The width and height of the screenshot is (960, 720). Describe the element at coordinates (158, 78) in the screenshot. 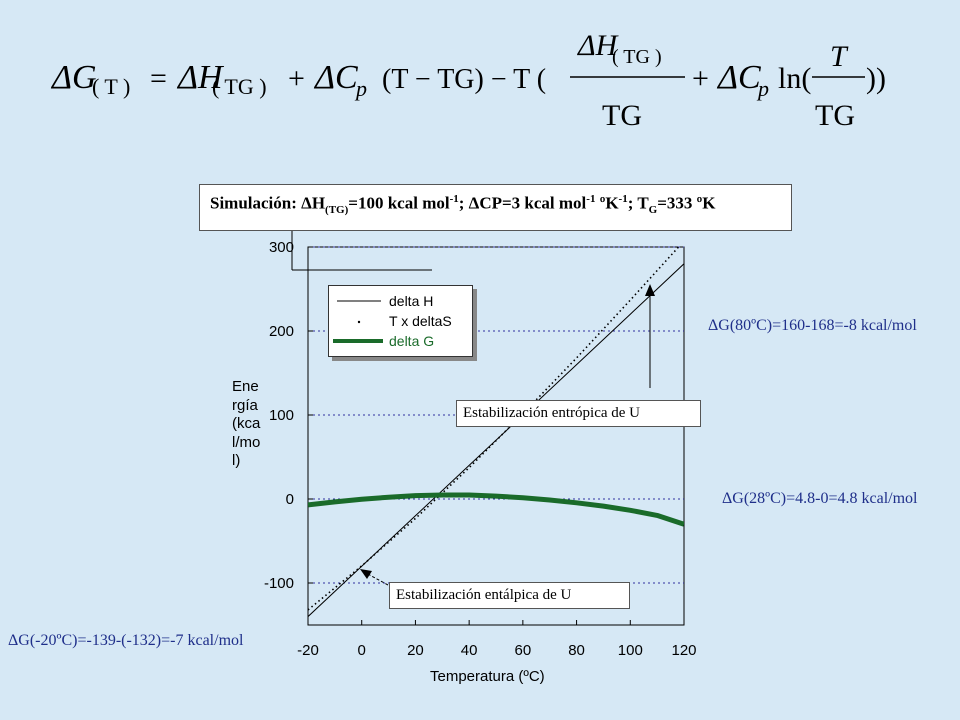

I see `formula-equals: =` at that location.